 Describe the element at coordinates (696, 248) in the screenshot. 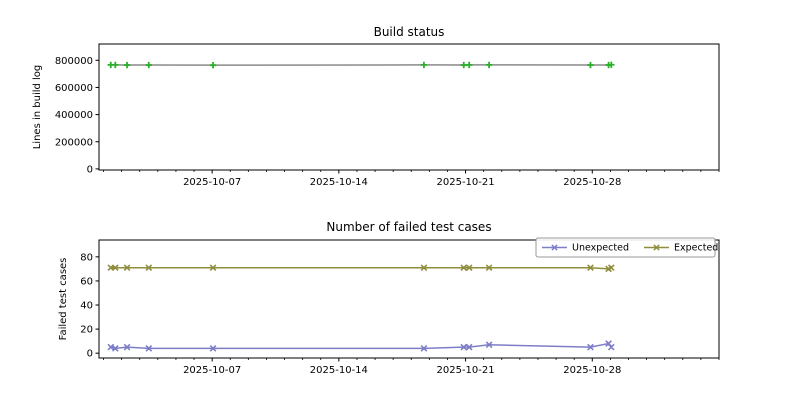

I see `legend-label: Expected` at that location.